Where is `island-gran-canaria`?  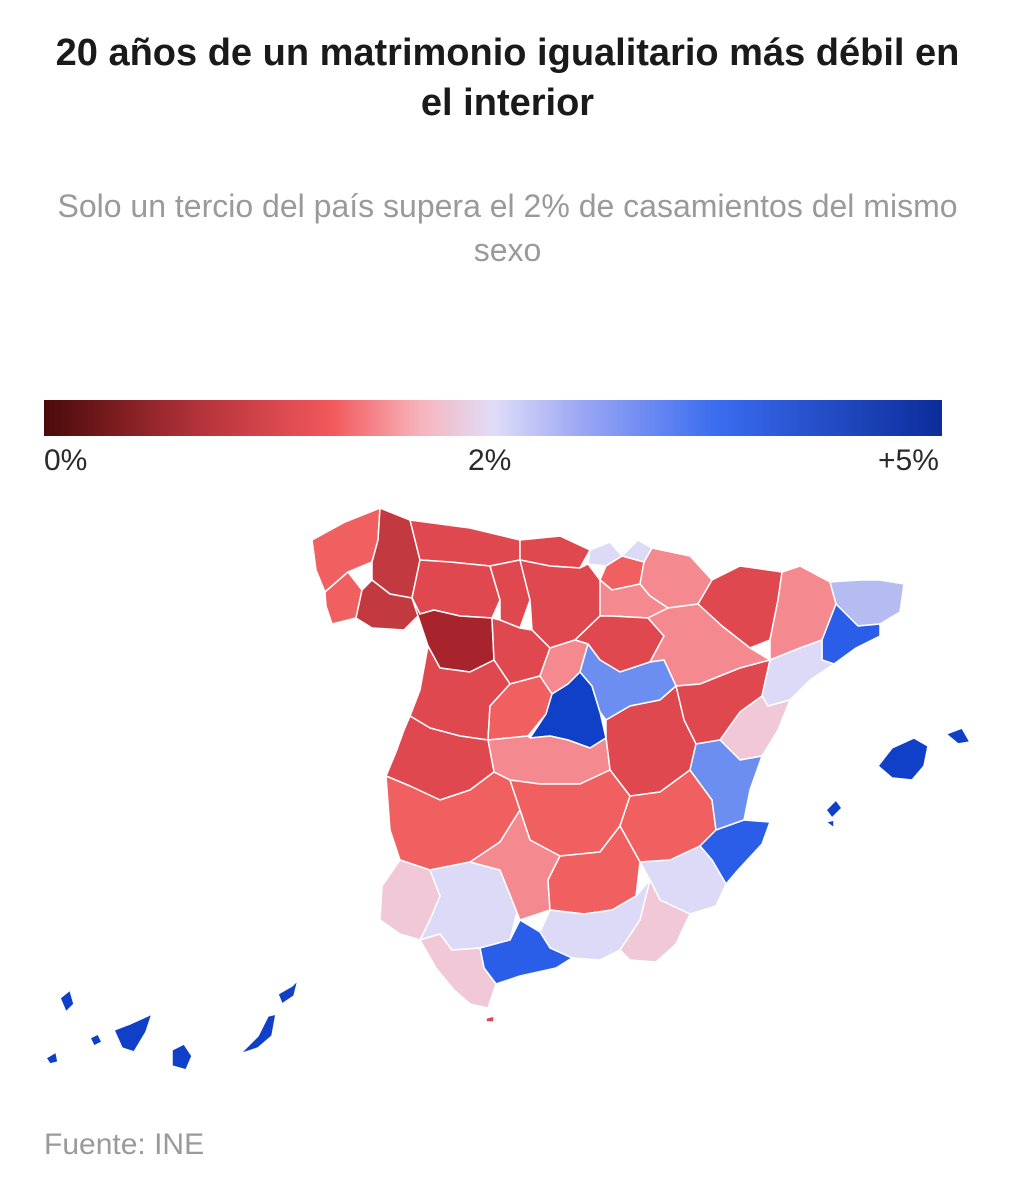 island-gran-canaria is located at coordinates (182, 1057).